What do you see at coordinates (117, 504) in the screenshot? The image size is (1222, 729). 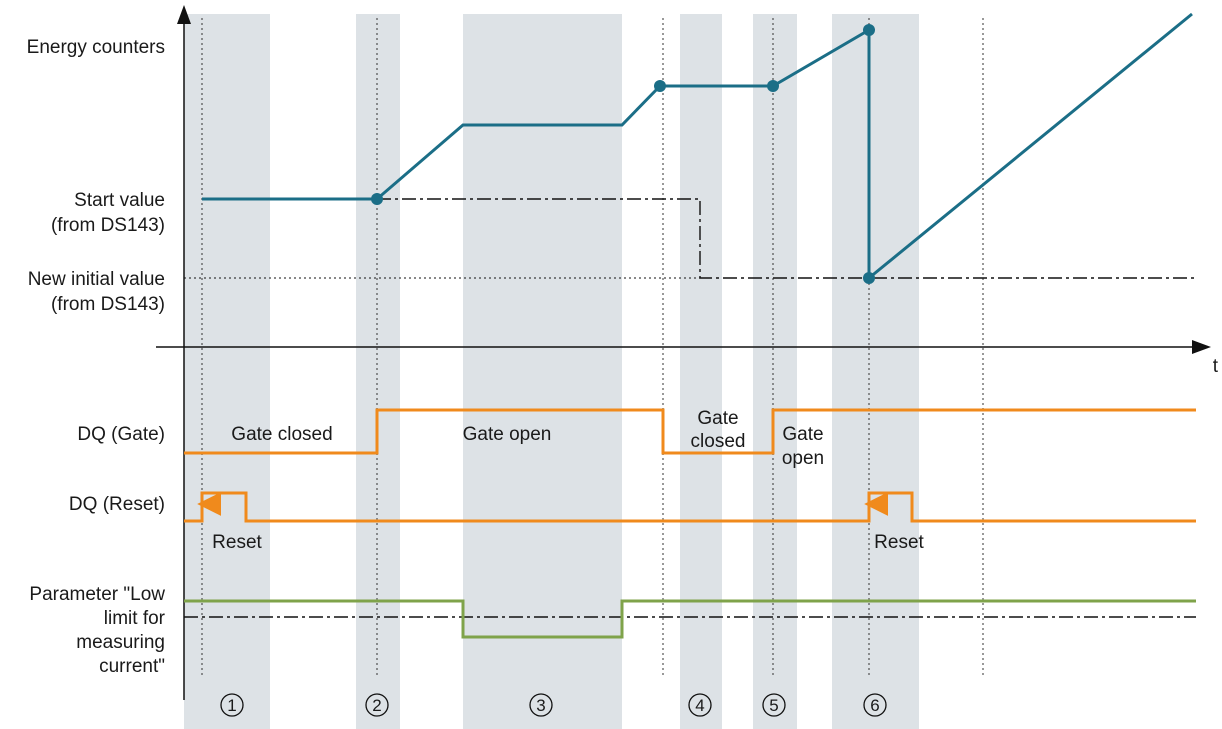 I see `dq-reset-label: DQ (Reset)` at bounding box center [117, 504].